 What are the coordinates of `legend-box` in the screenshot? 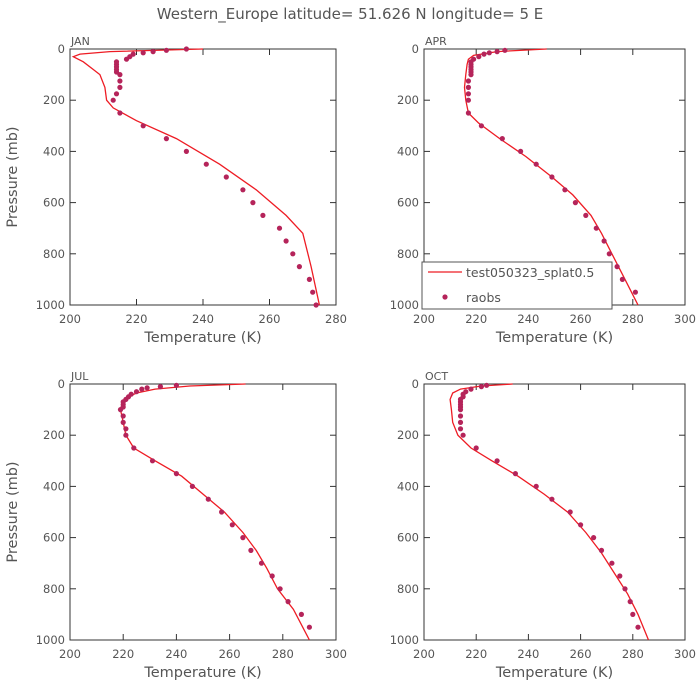 It's located at (517, 285).